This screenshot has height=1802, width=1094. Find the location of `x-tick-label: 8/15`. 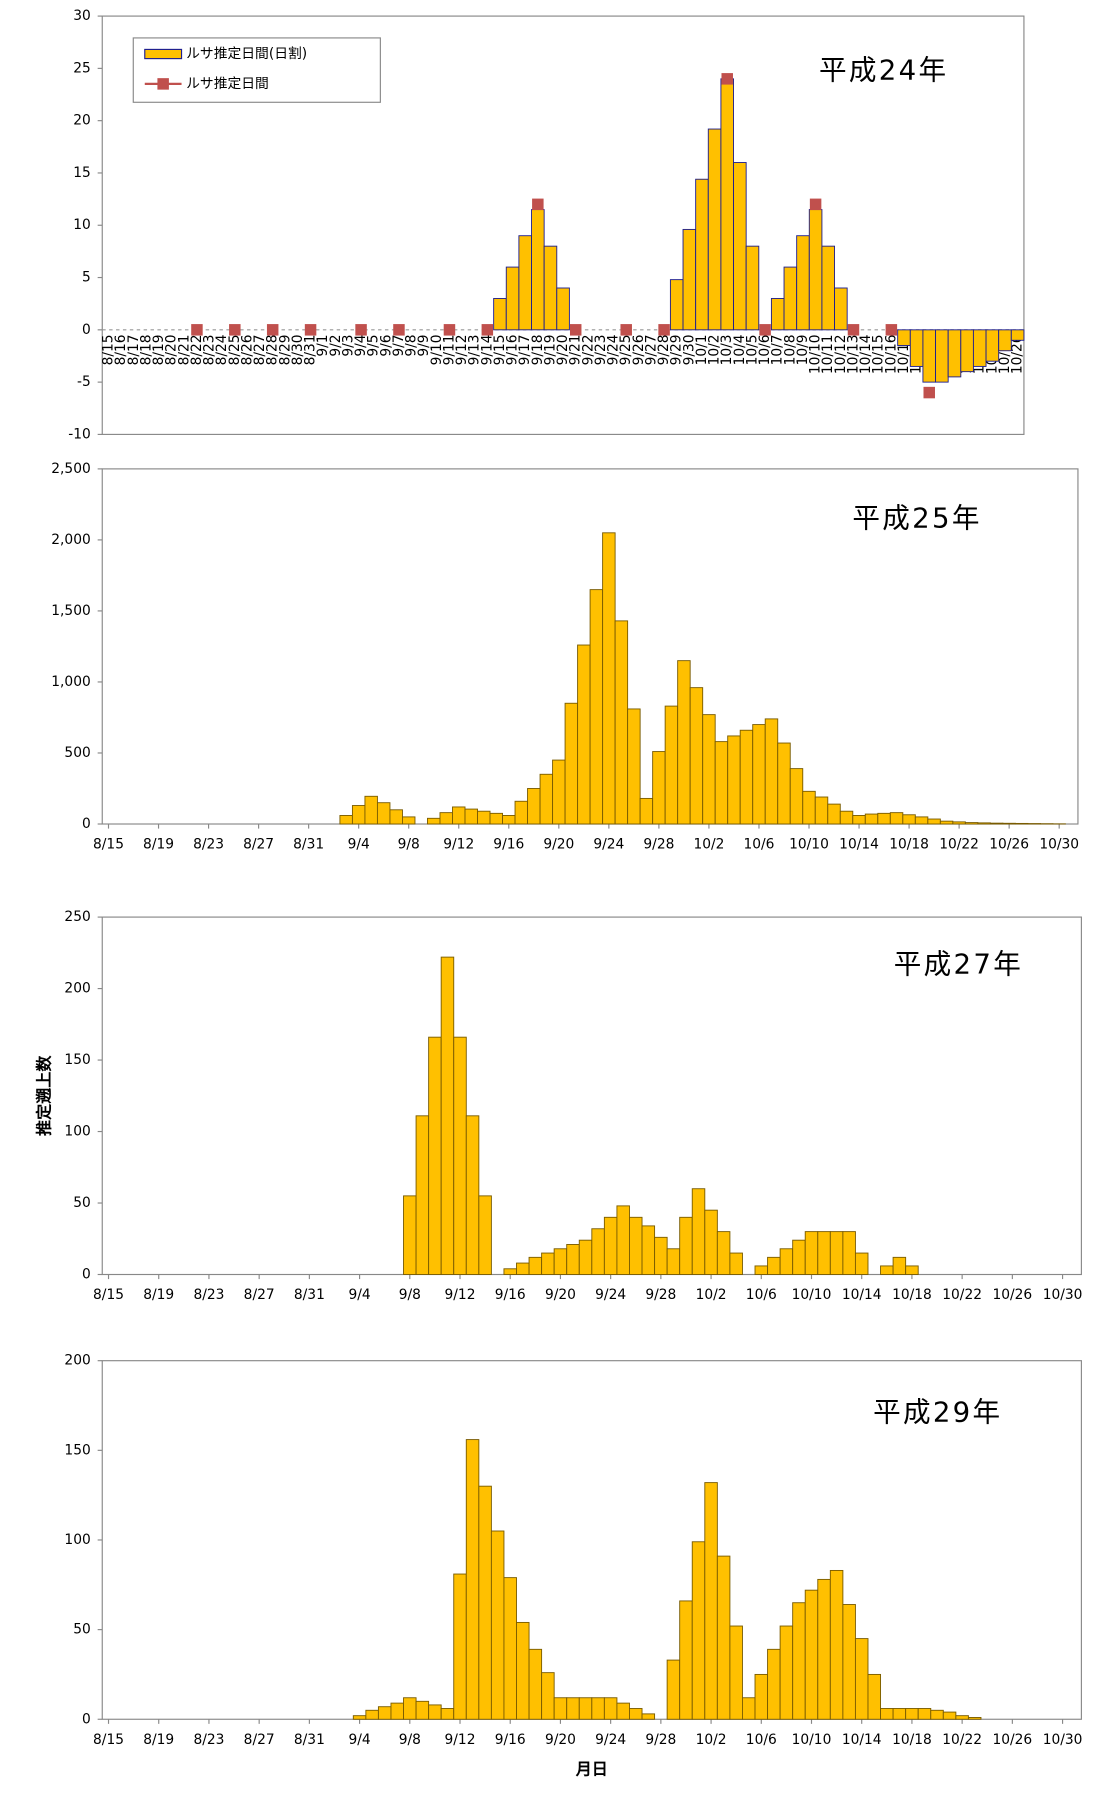

x-tick-label: 8/15 is located at coordinates (108, 1740).